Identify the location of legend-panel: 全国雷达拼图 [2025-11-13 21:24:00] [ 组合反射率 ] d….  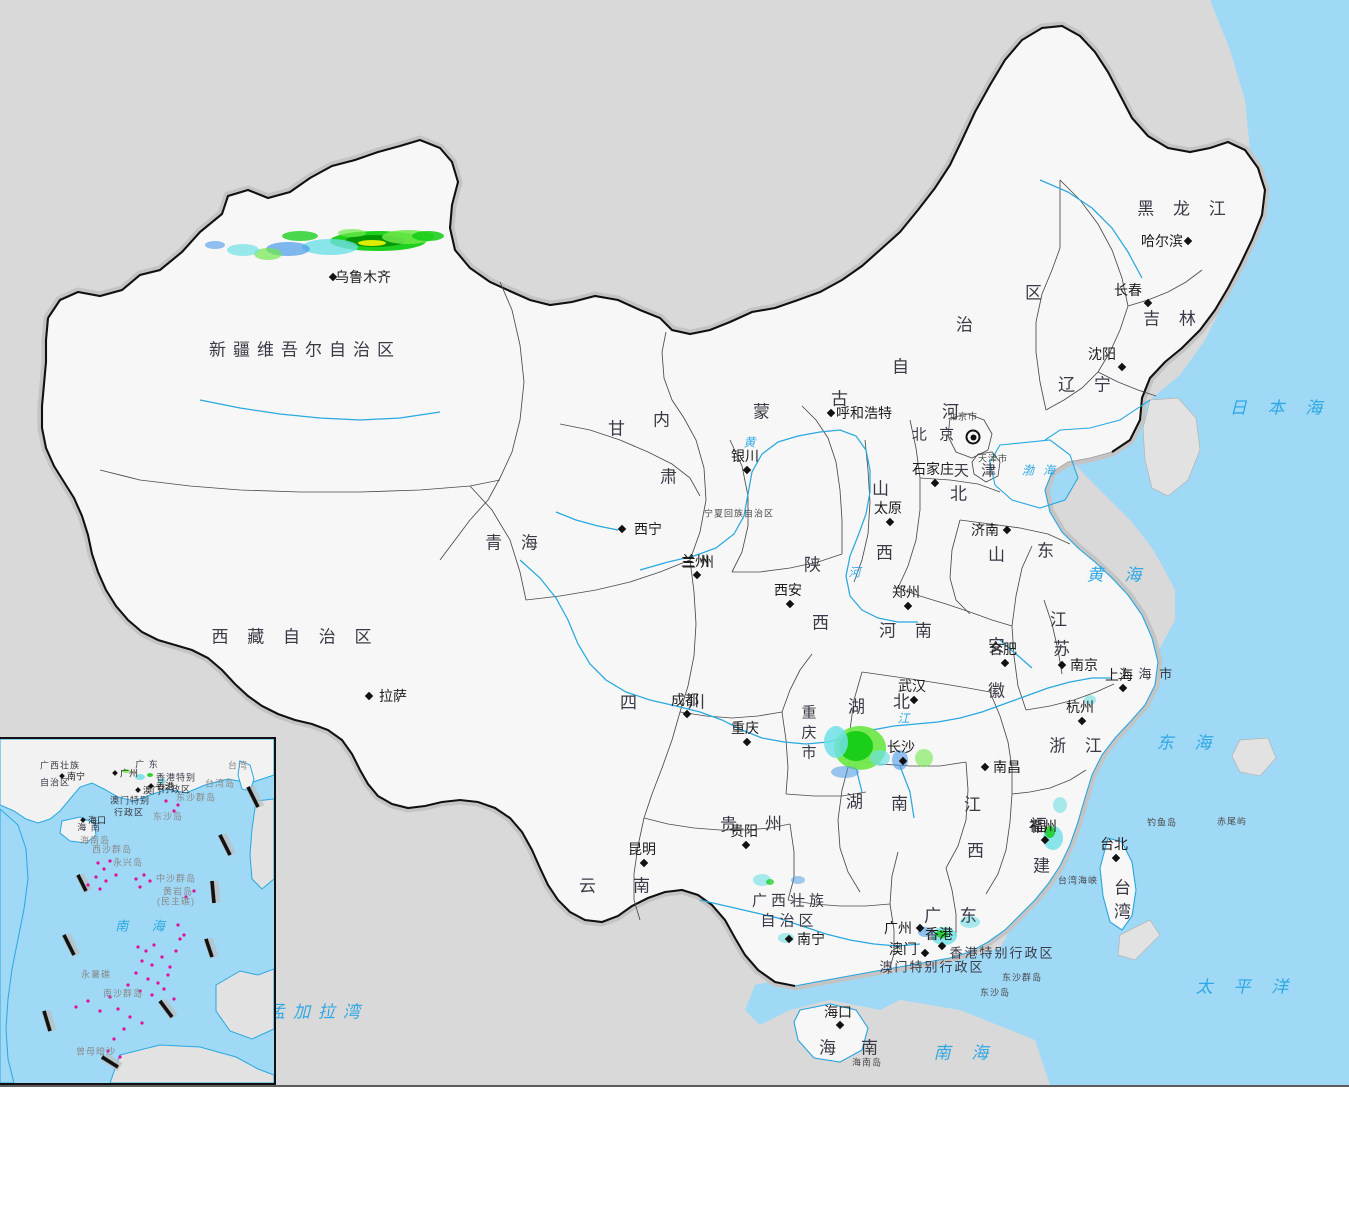
(674, 1146).